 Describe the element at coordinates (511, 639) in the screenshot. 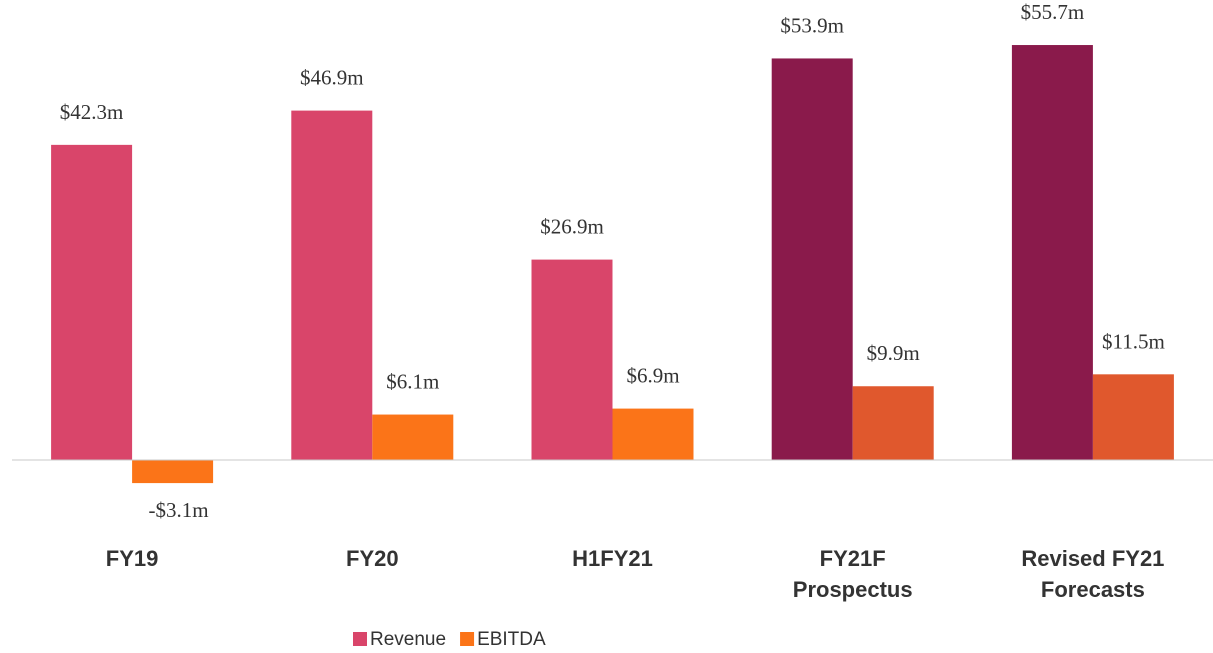

I see `legend-label: EBITDA` at that location.